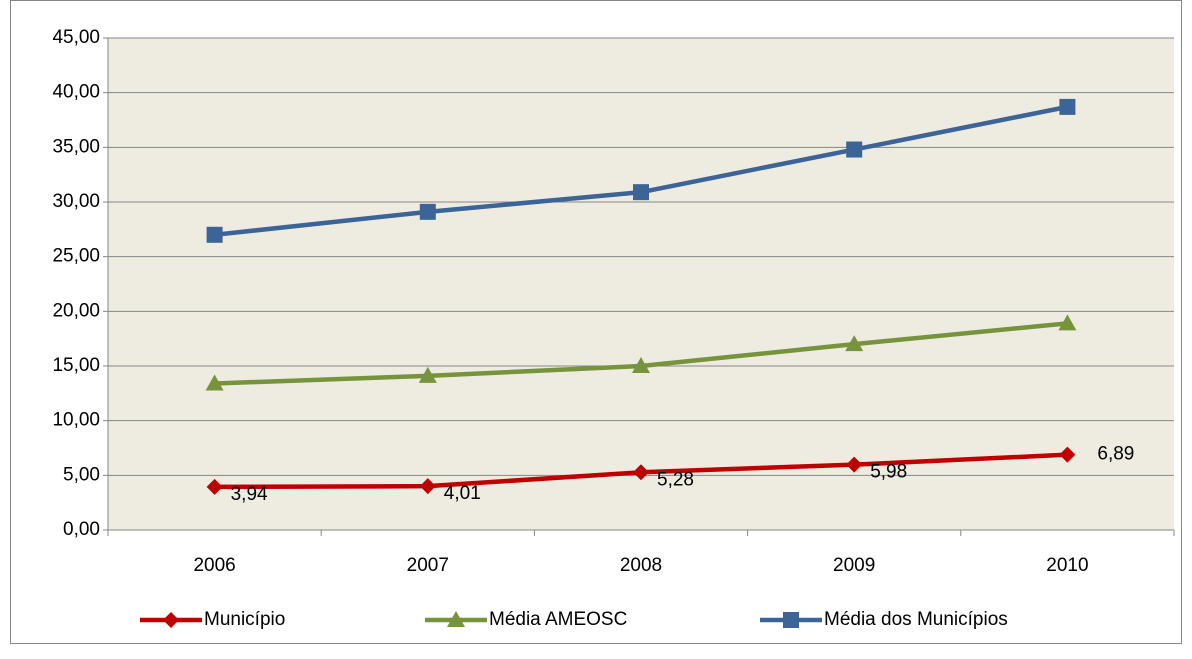  Describe the element at coordinates (462, 493) in the screenshot. I see `data-label: 4,01` at that location.